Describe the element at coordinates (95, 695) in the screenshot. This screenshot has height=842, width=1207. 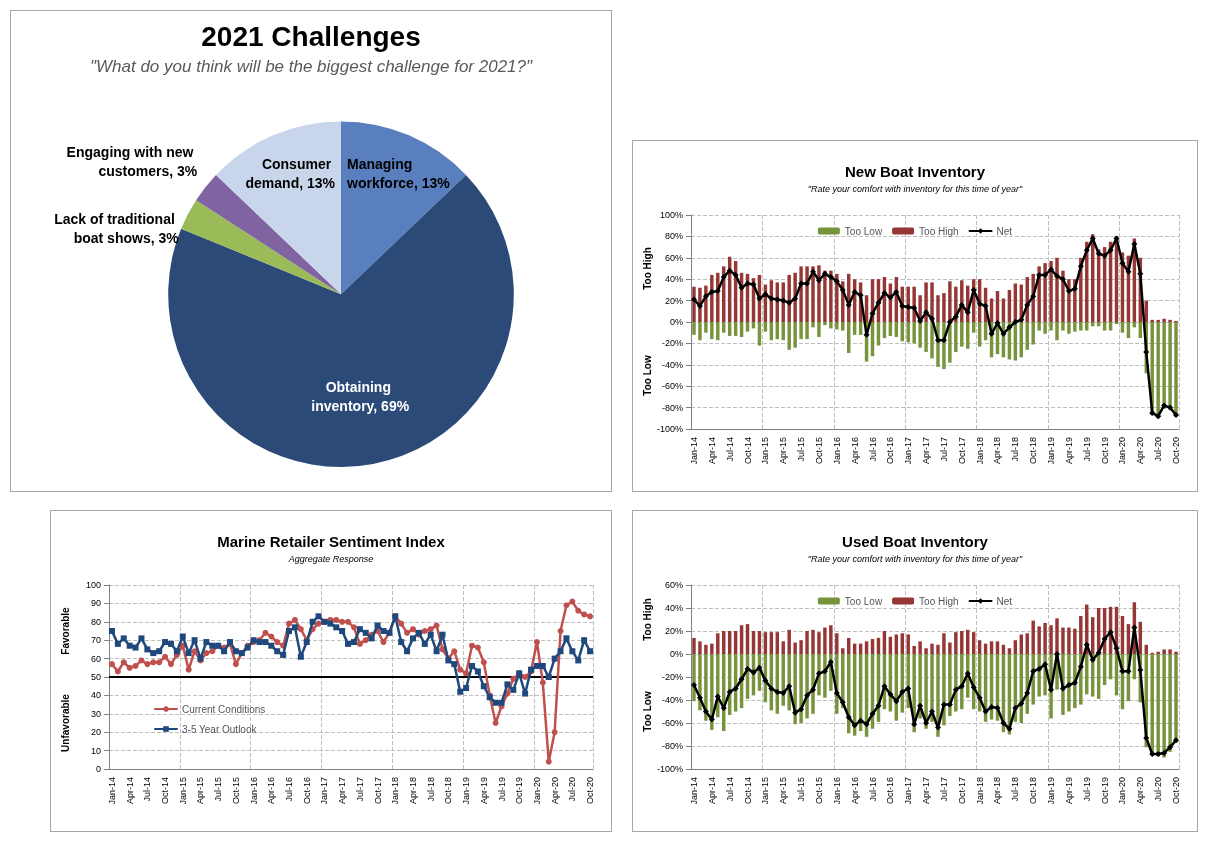
I see `y-tick-label: 40` at that location.